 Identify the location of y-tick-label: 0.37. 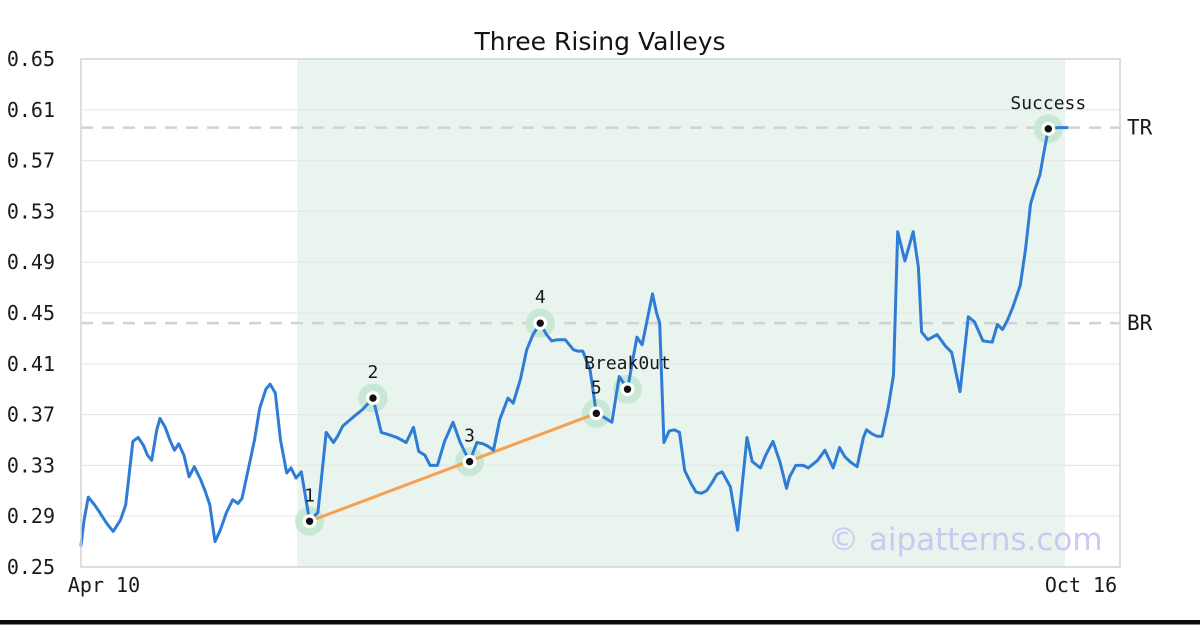
(31, 415).